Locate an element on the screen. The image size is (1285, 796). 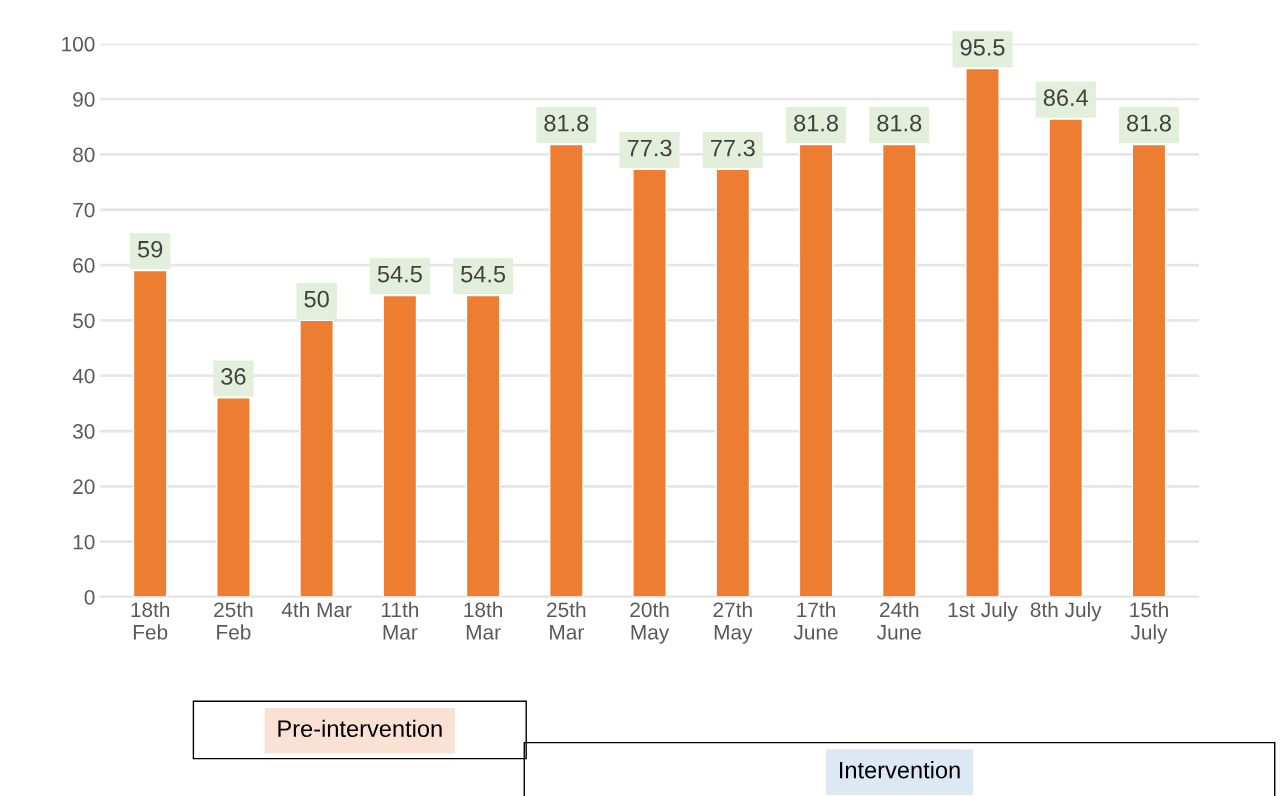
y-tick-label: 10 is located at coordinates (84, 542).